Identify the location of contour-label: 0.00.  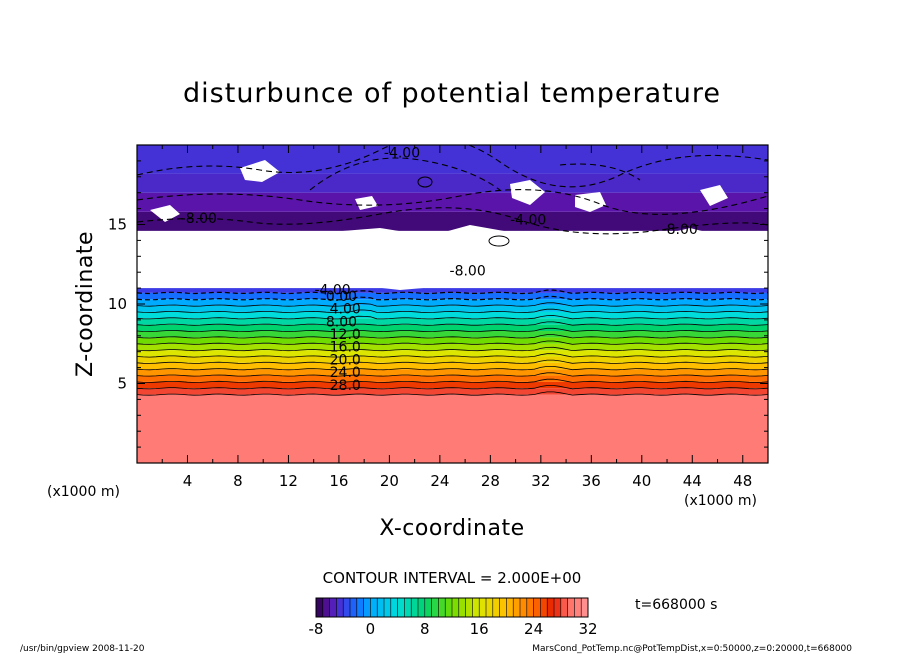
(341, 297).